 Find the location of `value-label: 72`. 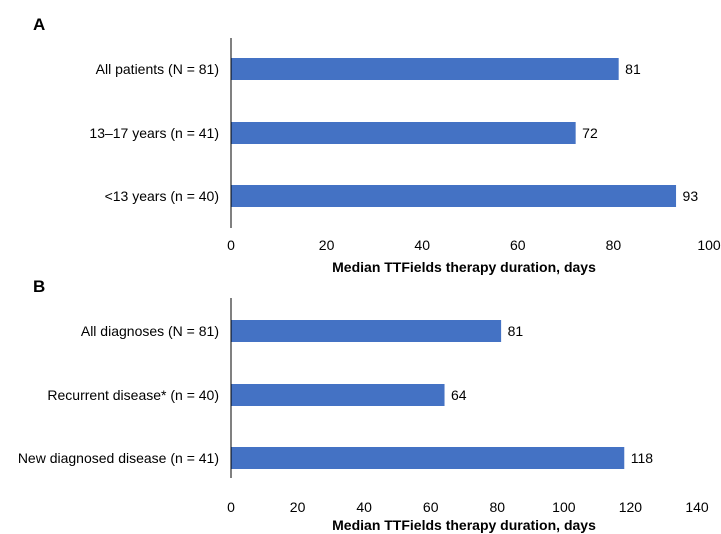

value-label: 72 is located at coordinates (590, 133).